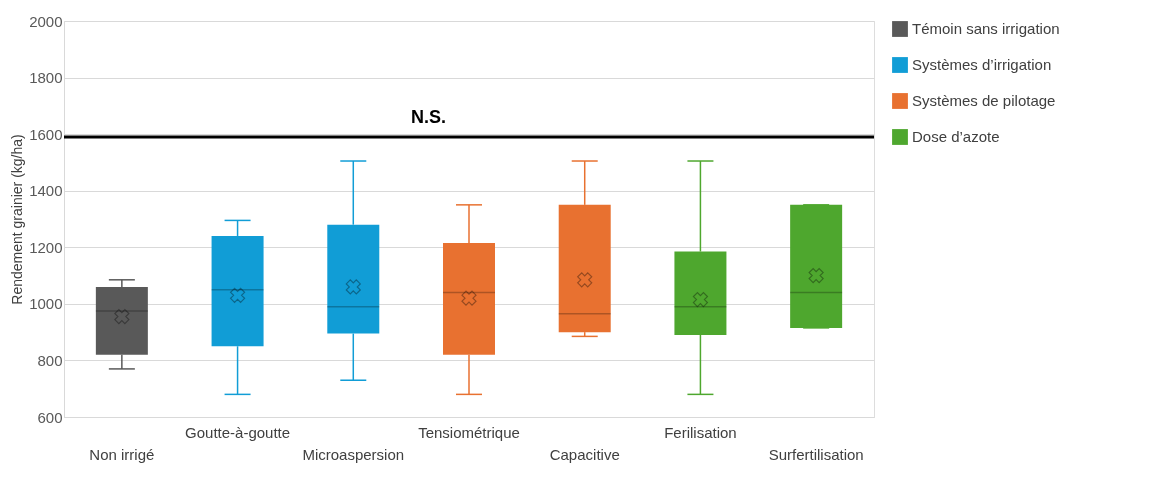 This screenshot has height=481, width=1165. Describe the element at coordinates (17, 219) in the screenshot. I see `y-axis-title: Rendement grainier (kg/ha)` at that location.